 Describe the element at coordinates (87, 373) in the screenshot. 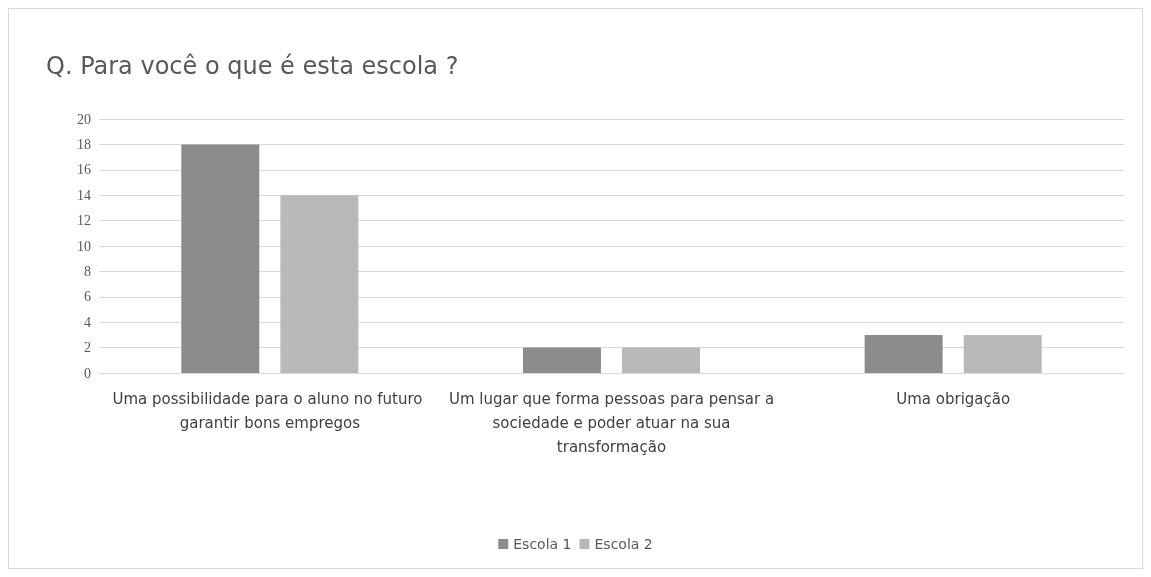

I see `y-tick-label: 0` at that location.